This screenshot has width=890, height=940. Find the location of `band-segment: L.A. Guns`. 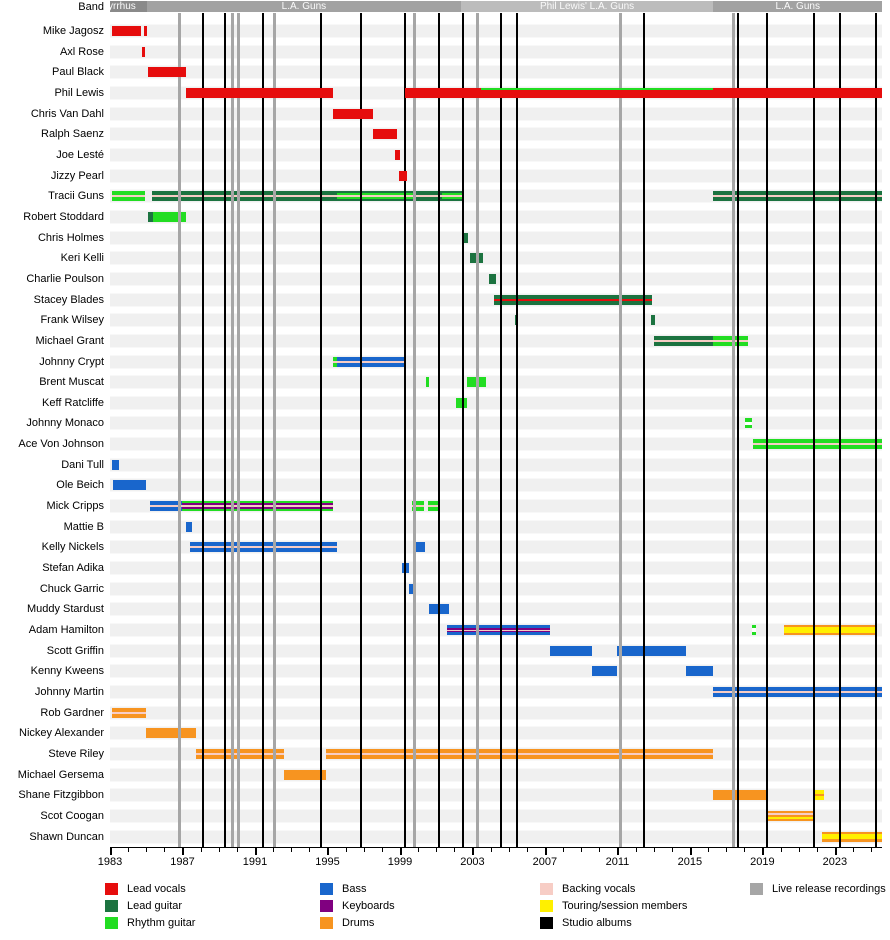

band-segment: L.A. Guns is located at coordinates (797, 6).